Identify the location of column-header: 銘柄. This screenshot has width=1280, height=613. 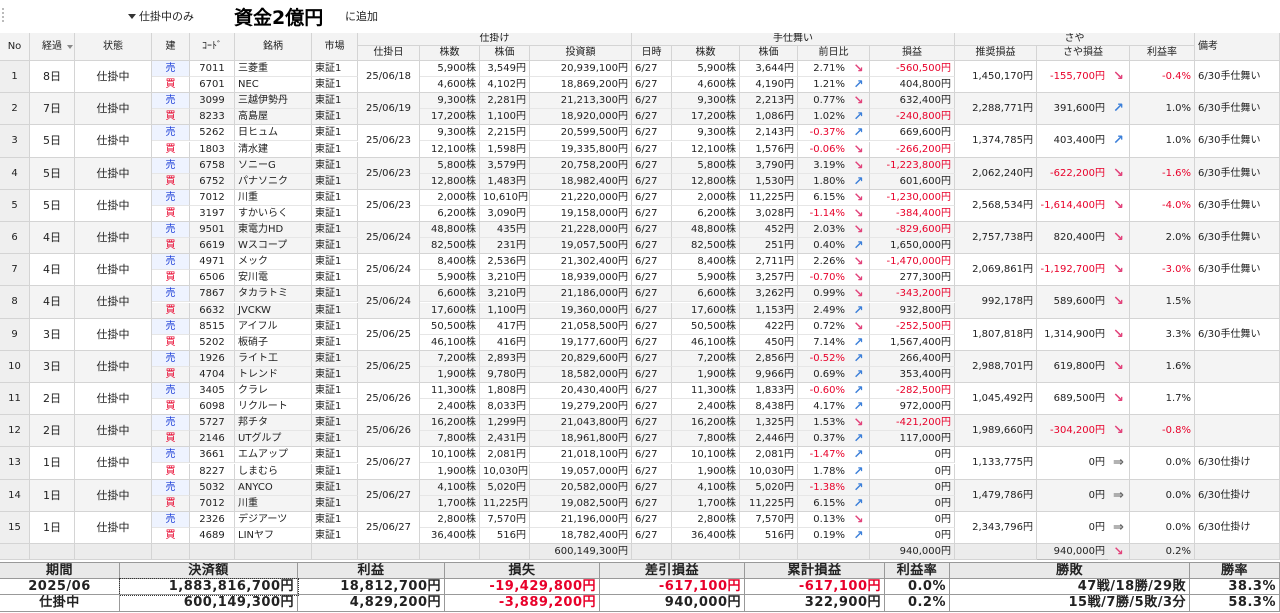
(273, 47).